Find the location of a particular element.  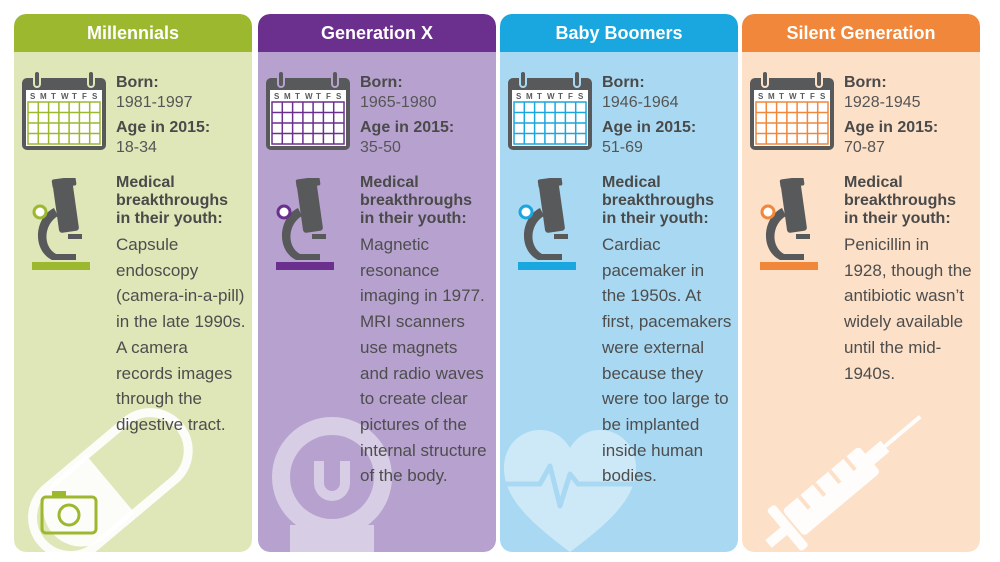

age-range: 18-34 is located at coordinates (136, 147).